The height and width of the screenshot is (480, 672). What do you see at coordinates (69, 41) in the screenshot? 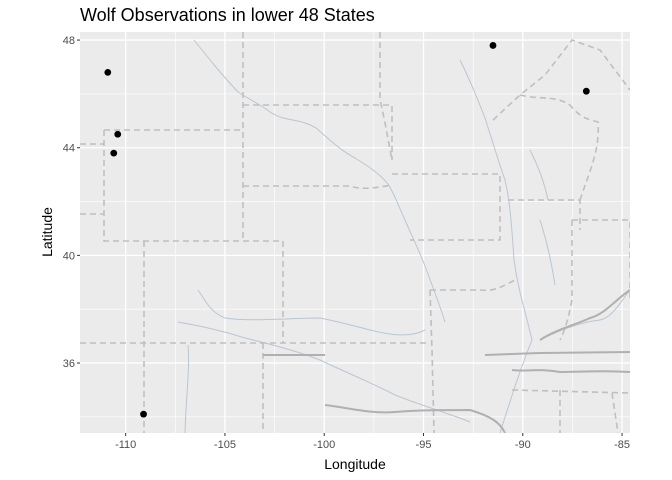
I see `y-tick-label: 48` at bounding box center [69, 41].